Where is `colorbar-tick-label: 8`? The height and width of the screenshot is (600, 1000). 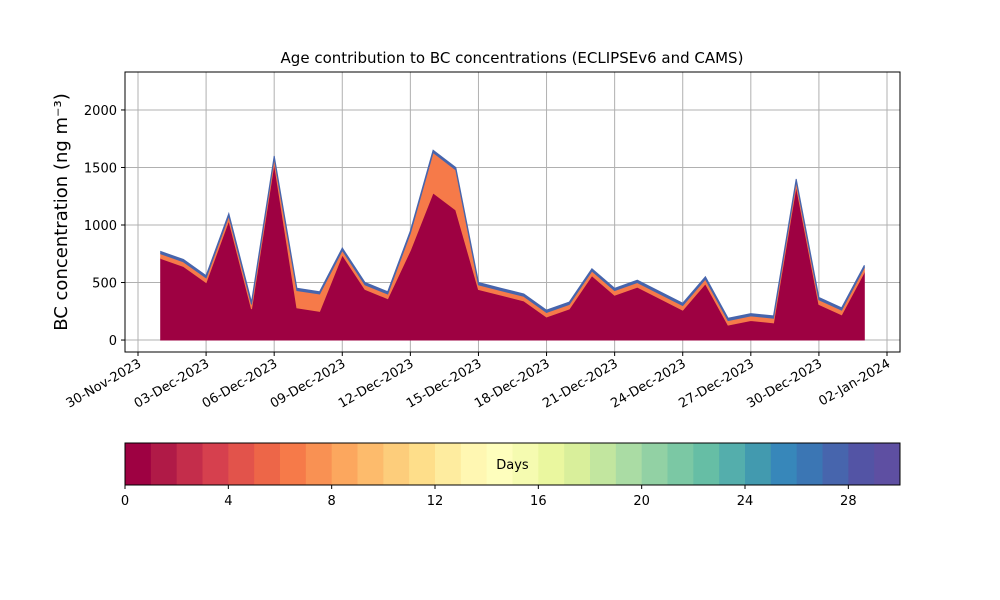 colorbar-tick-label: 8 is located at coordinates (332, 501).